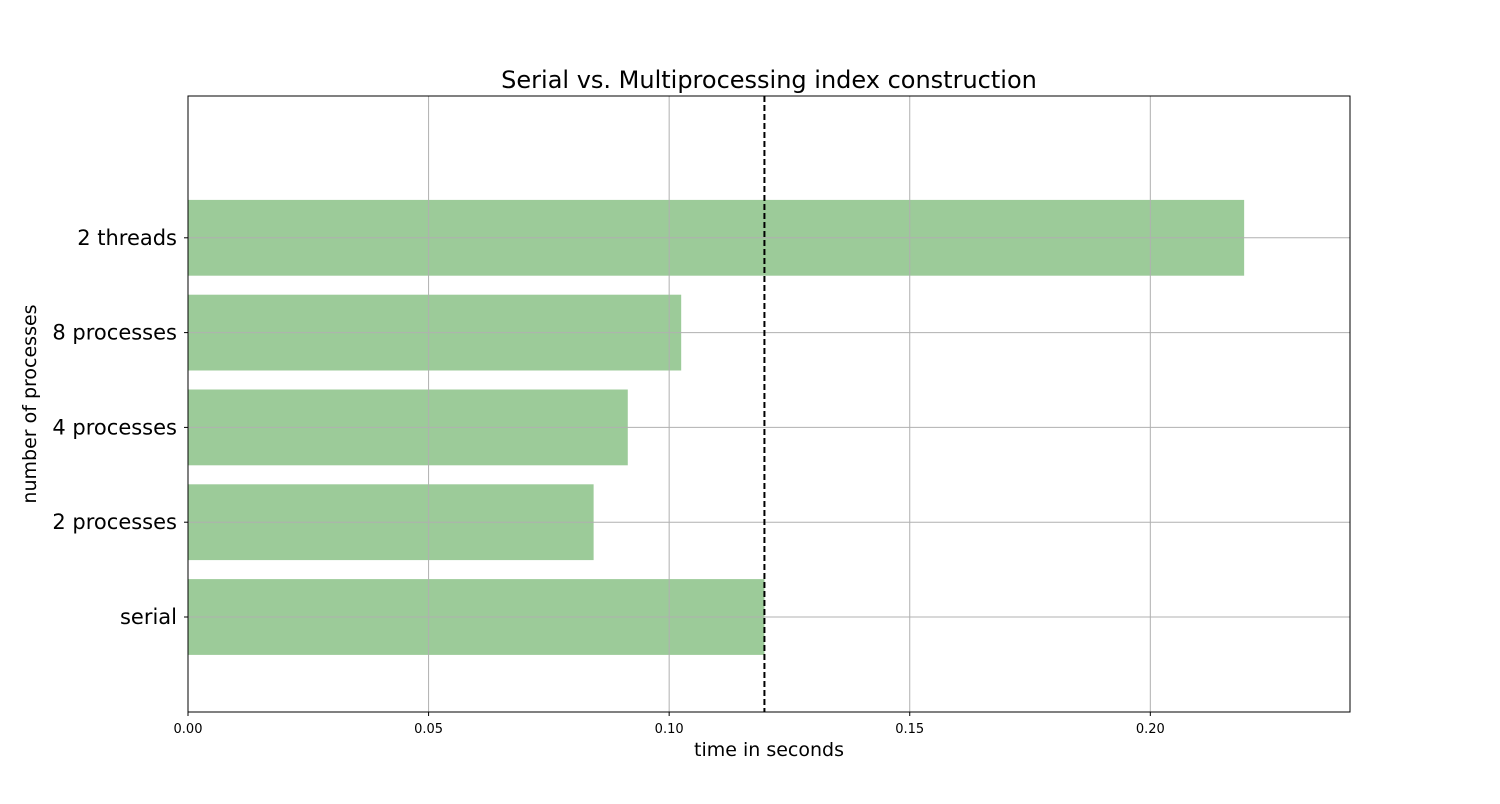 The width and height of the screenshot is (1500, 804). Describe the element at coordinates (909, 729) in the screenshot. I see `x-tick-label: 0.15` at that location.